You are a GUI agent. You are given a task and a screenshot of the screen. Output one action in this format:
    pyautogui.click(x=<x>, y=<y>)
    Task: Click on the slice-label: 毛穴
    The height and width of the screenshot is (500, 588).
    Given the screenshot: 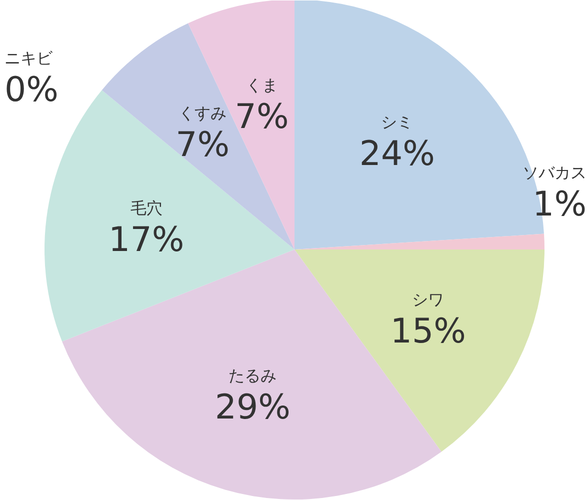 What is the action you would take?
    pyautogui.click(x=146, y=208)
    